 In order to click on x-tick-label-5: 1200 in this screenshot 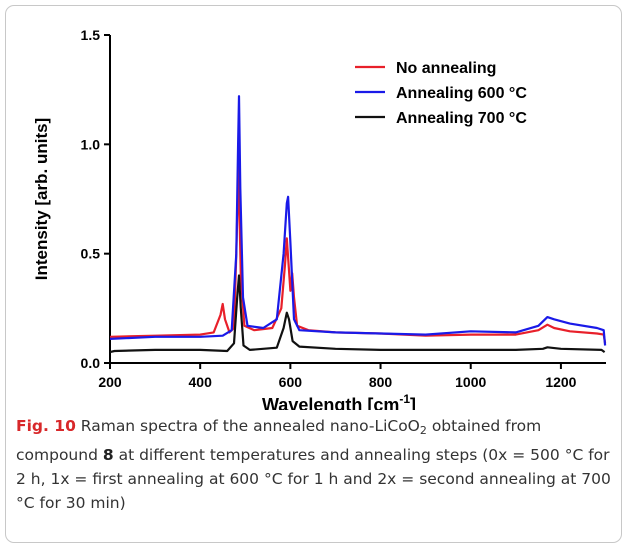, I will do `click(560, 382)`.